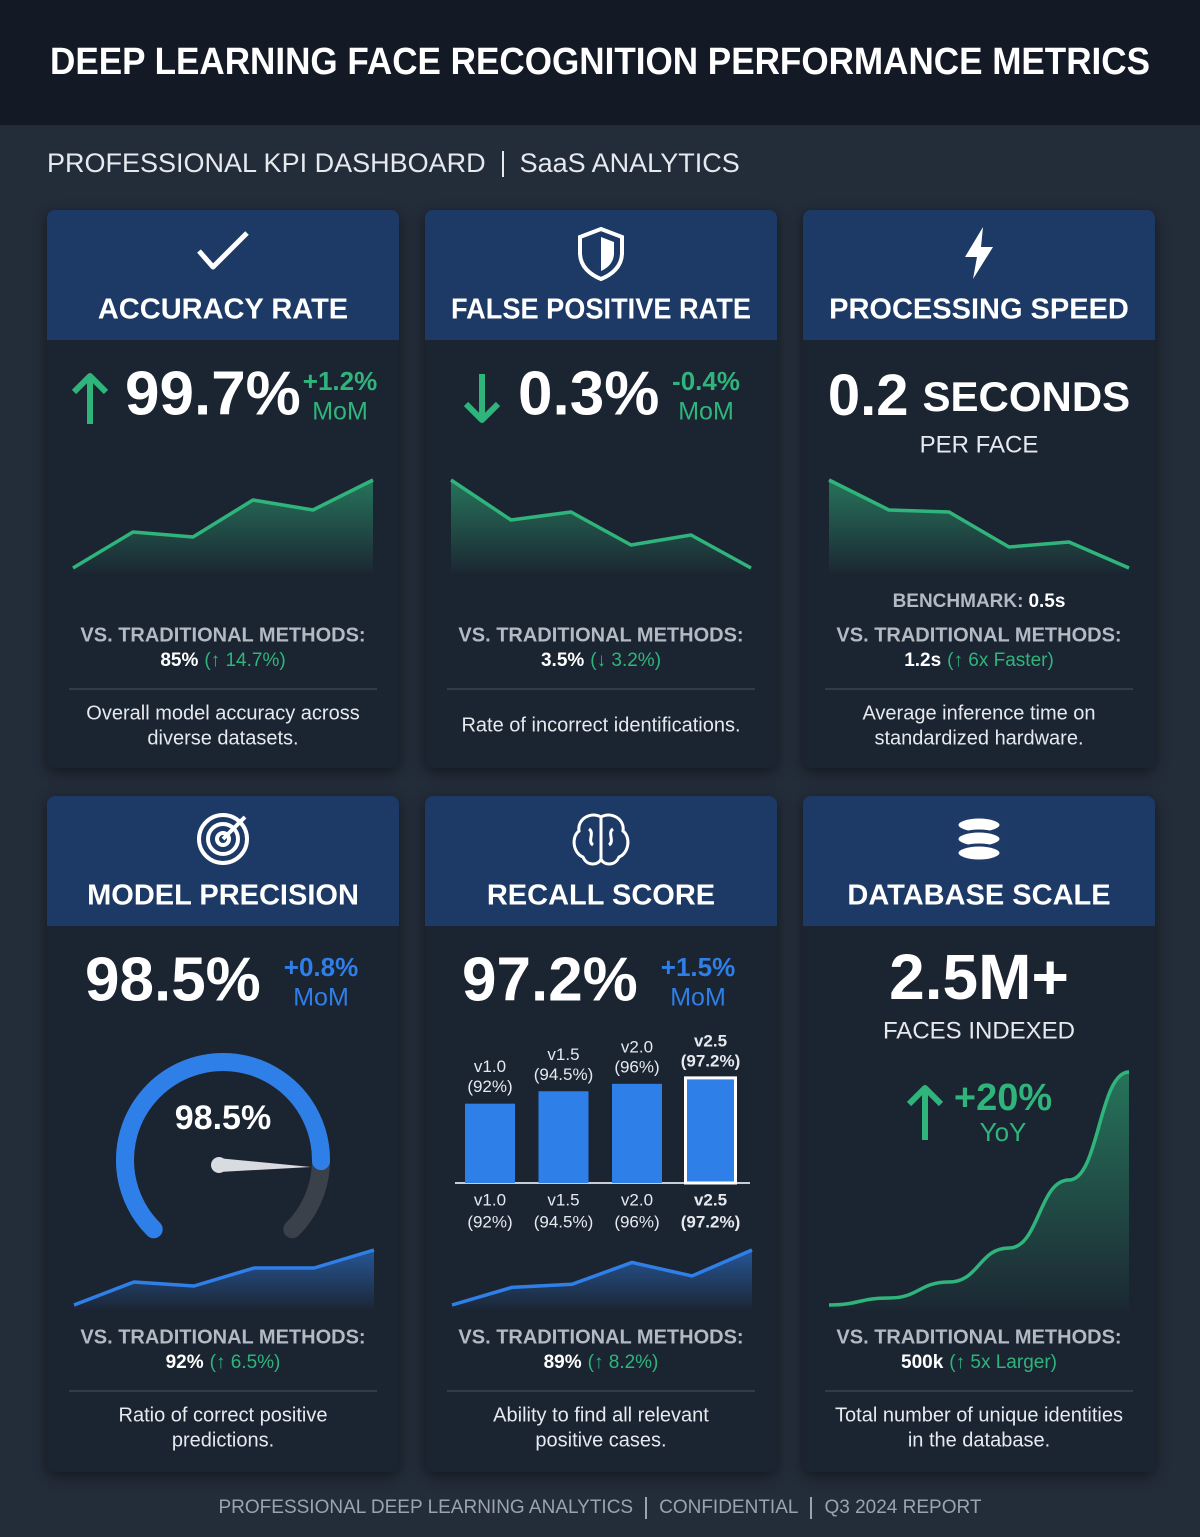 This screenshot has height=1537, width=1200. Describe the element at coordinates (711, 1060) in the screenshot. I see `bar-value-label: (97.2%)` at that location.